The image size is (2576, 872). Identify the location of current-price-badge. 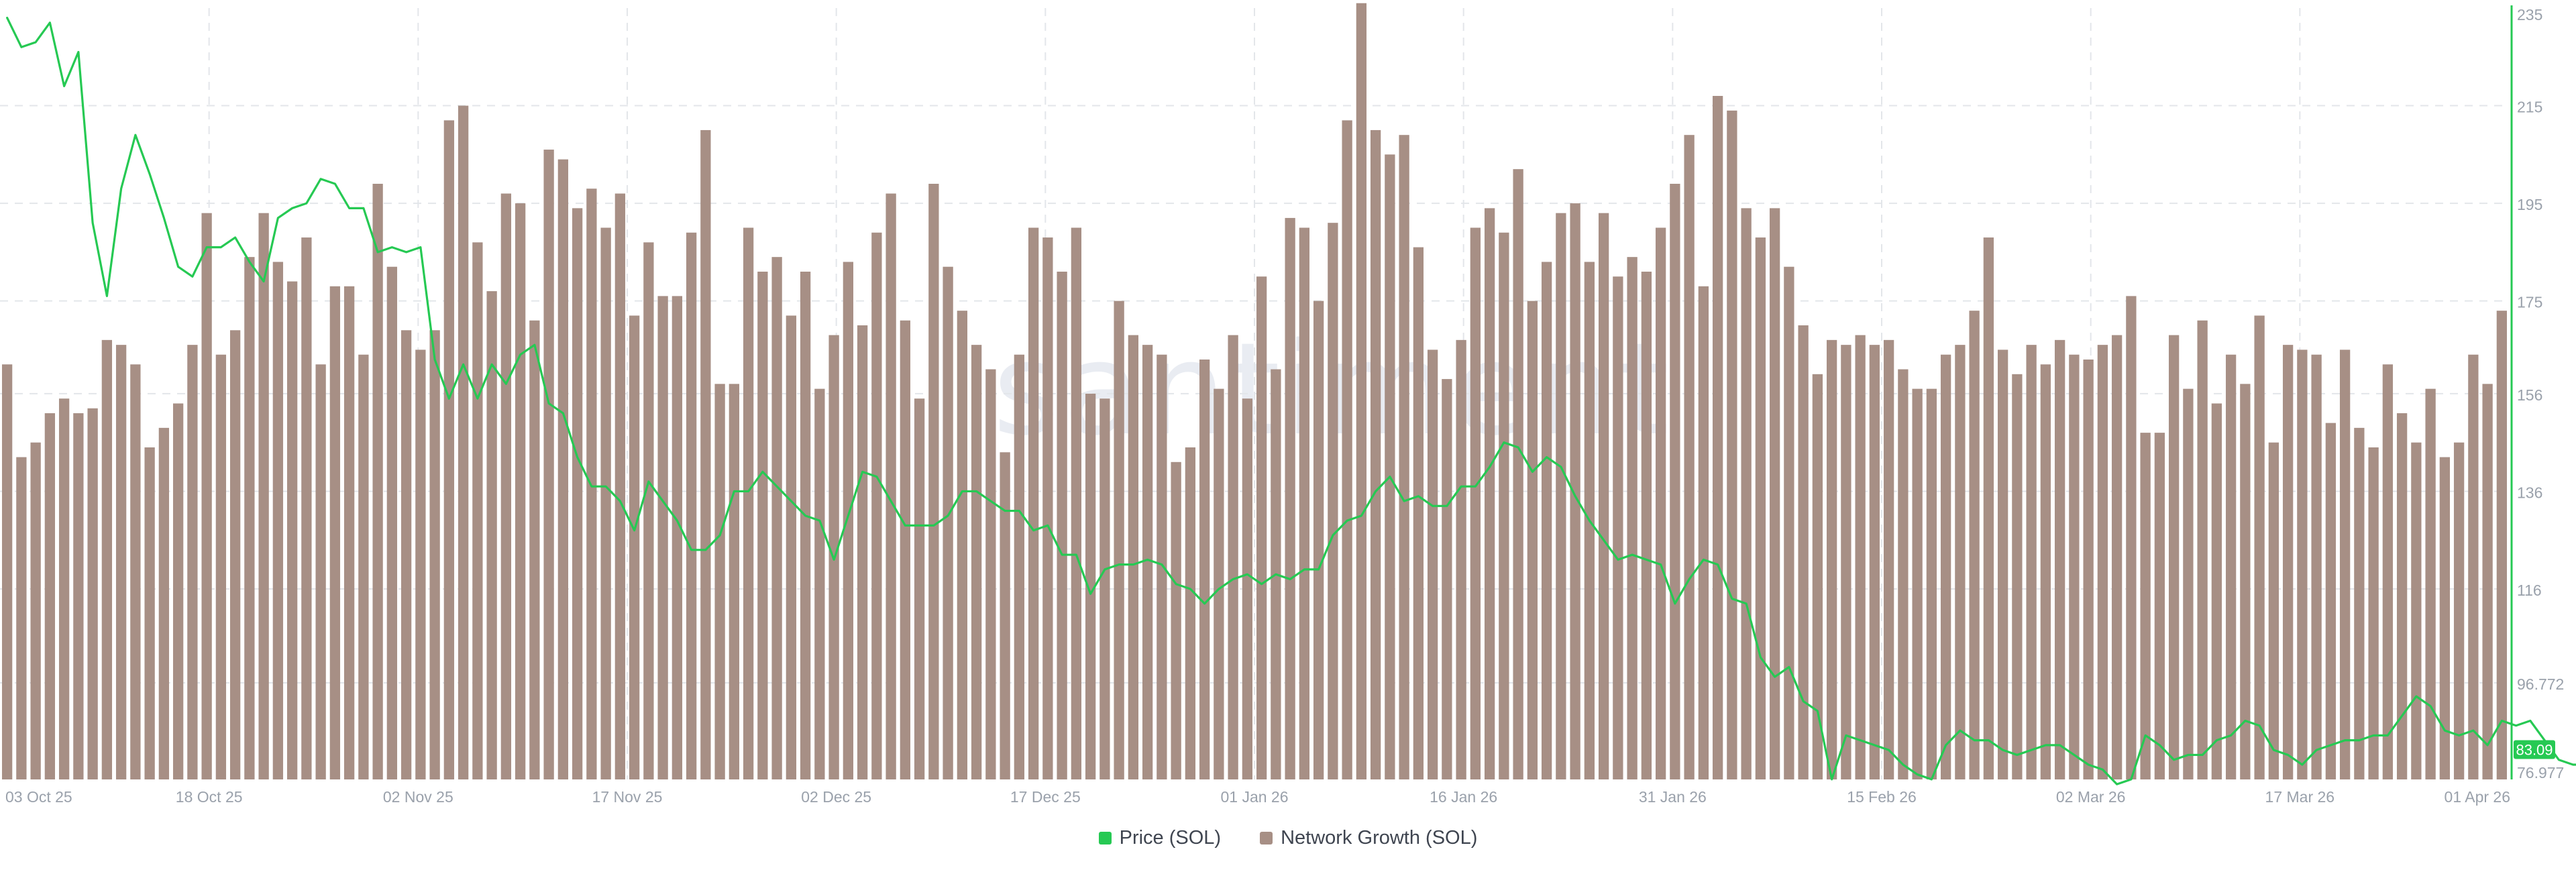
(2534, 749).